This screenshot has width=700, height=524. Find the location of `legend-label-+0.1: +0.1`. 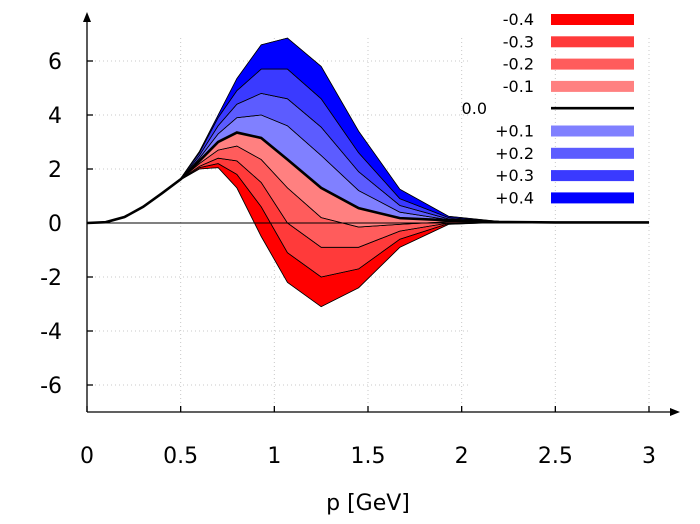

legend-label-+0.1: +0.1 is located at coordinates (514, 131).